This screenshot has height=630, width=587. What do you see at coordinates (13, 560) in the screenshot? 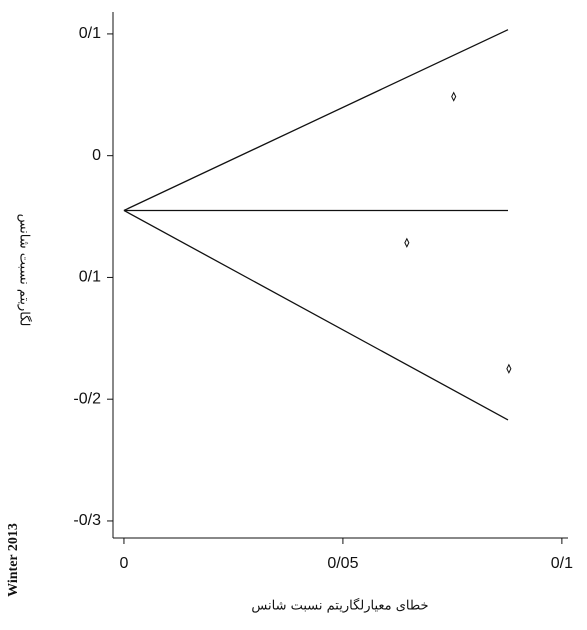
I see `side-note: Winter 2013` at bounding box center [13, 560].